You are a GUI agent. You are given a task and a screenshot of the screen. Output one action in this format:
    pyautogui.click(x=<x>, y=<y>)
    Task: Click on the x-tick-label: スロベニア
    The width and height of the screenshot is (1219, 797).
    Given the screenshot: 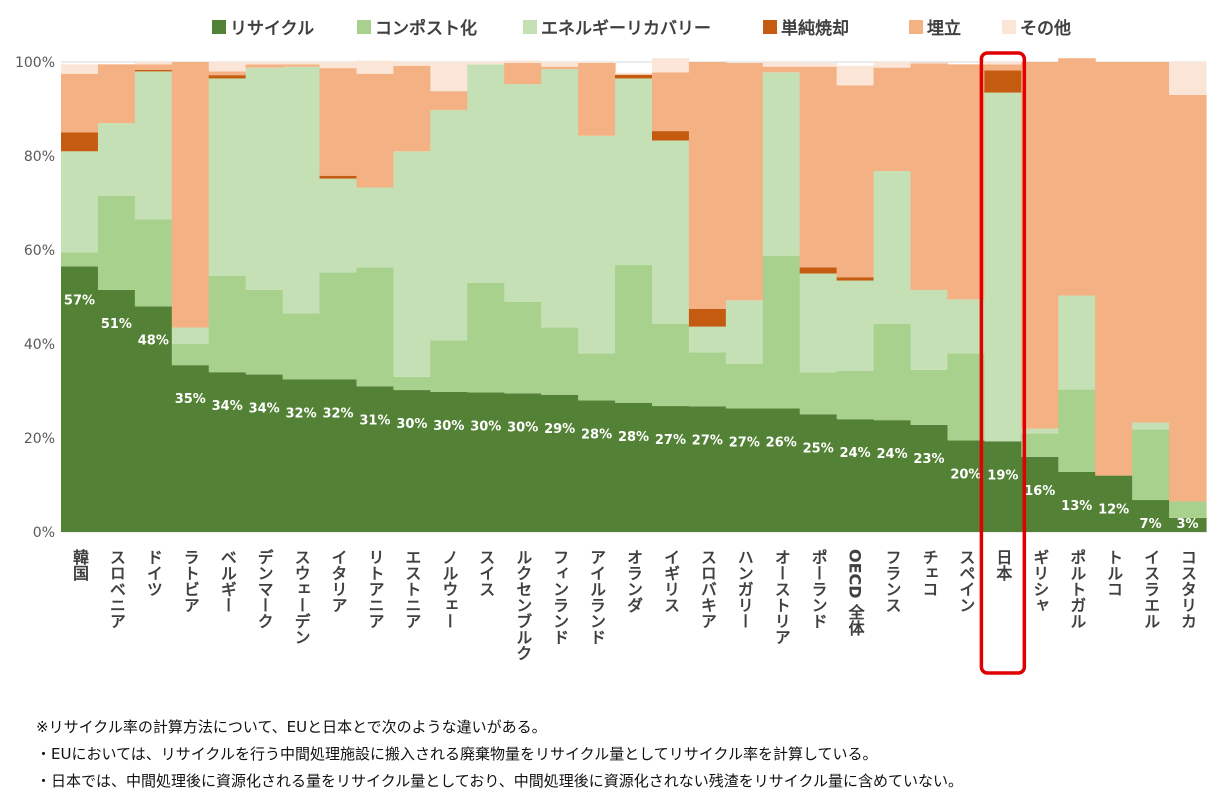 What is the action you would take?
    pyautogui.click(x=116, y=589)
    